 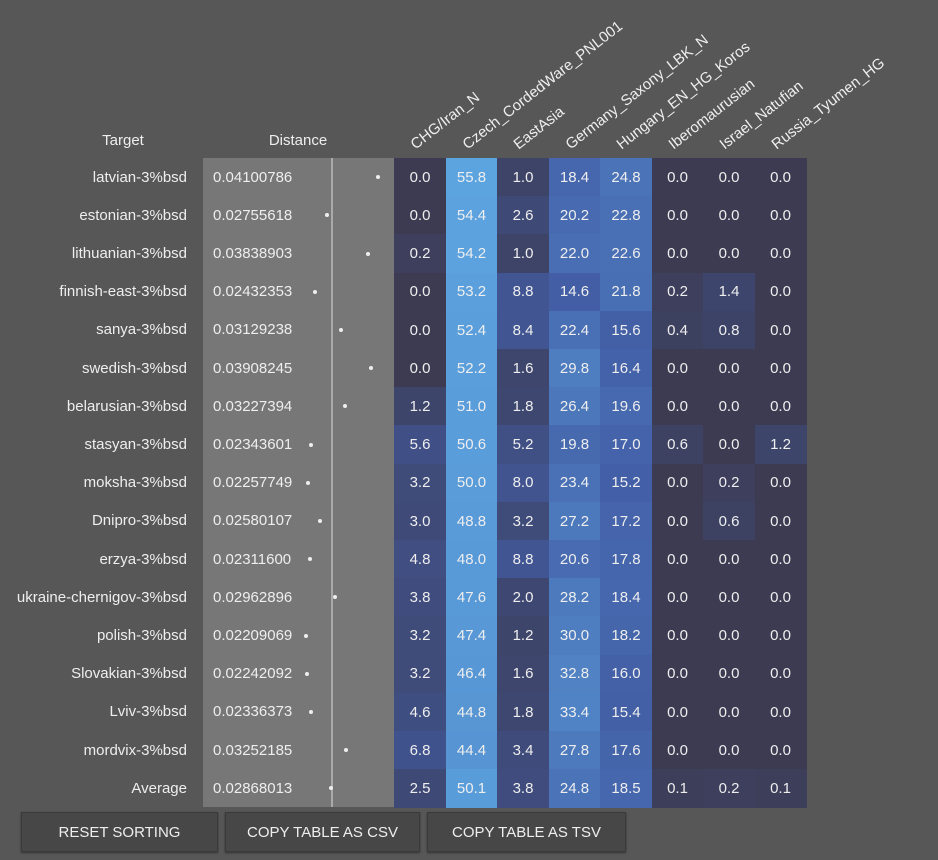 What do you see at coordinates (729, 521) in the screenshot?
I see `heat-cell: 0.6` at bounding box center [729, 521].